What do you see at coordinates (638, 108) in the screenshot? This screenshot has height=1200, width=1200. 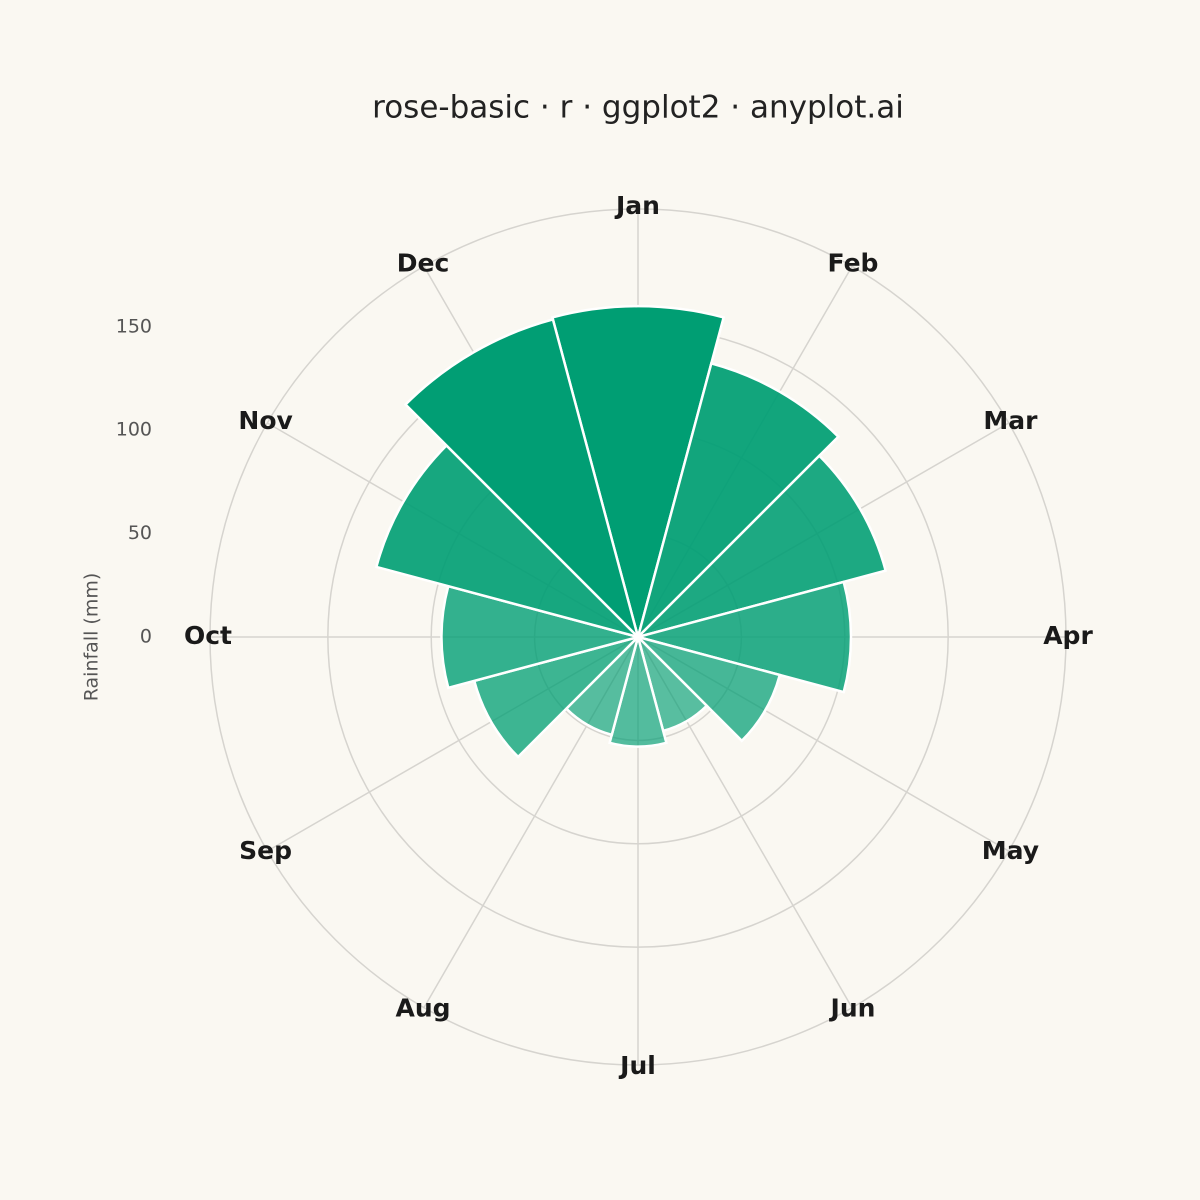 I see `chart-title: rose-basic · r · ggplot2 · anyplot.ai` at bounding box center [638, 108].